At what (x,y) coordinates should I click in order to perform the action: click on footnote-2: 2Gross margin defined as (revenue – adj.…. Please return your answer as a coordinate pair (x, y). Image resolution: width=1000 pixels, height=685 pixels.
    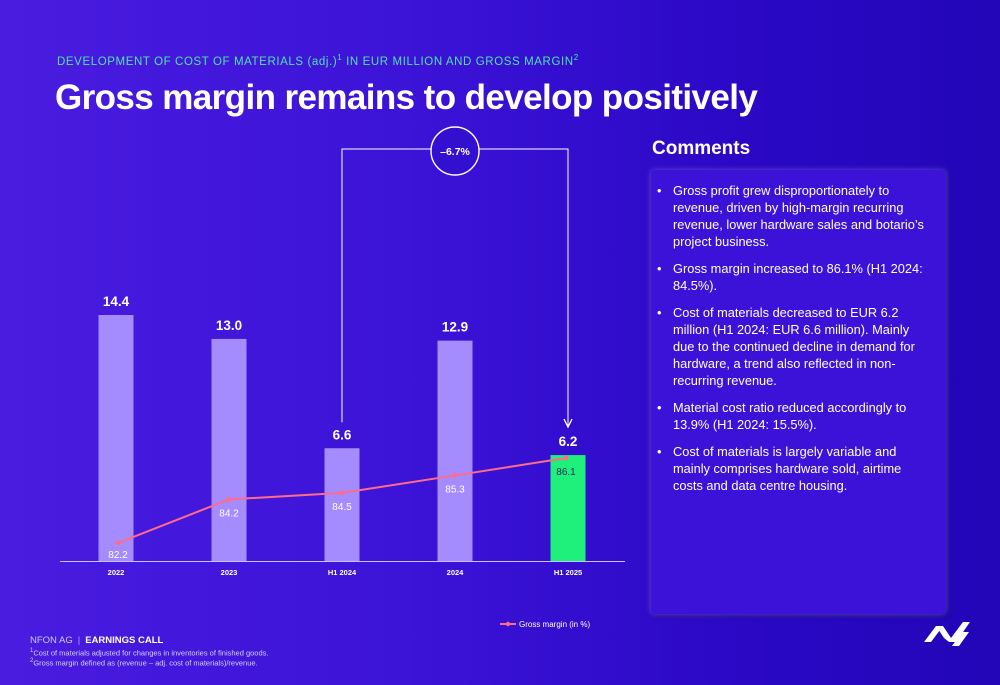
    Looking at the image, I should click on (144, 663).